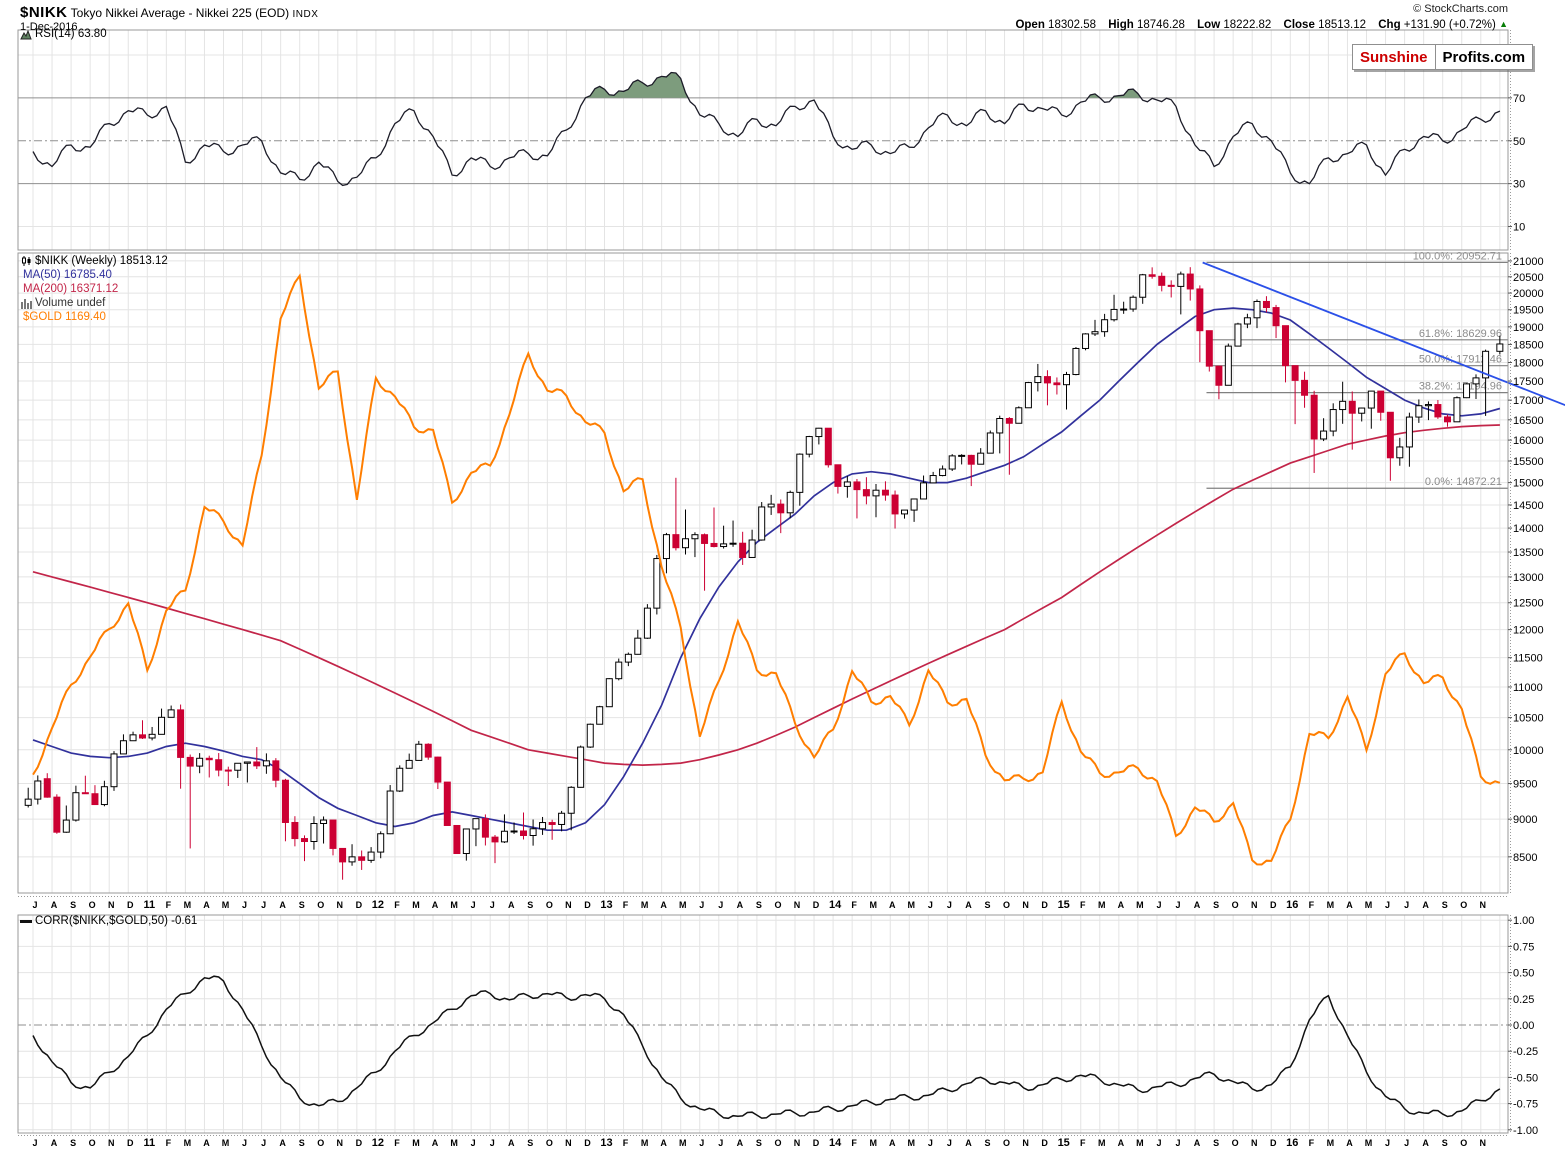 The height and width of the screenshot is (1157, 1565). What do you see at coordinates (1460, 9) in the screenshot?
I see `copyright: © StockCharts.com` at bounding box center [1460, 9].